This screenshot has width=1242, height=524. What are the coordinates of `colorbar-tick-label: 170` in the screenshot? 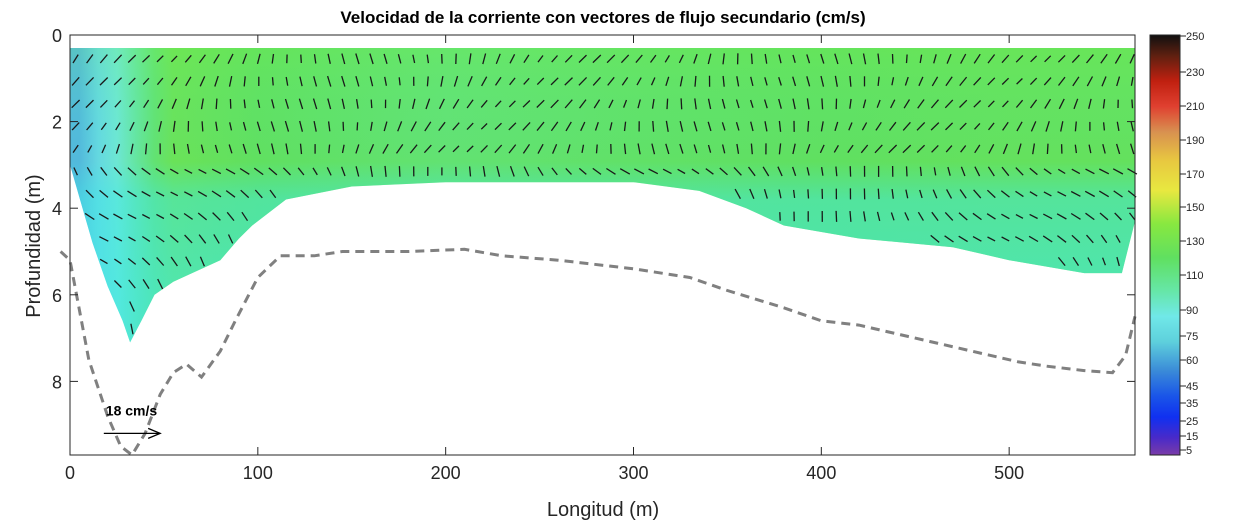 It's located at (1195, 175).